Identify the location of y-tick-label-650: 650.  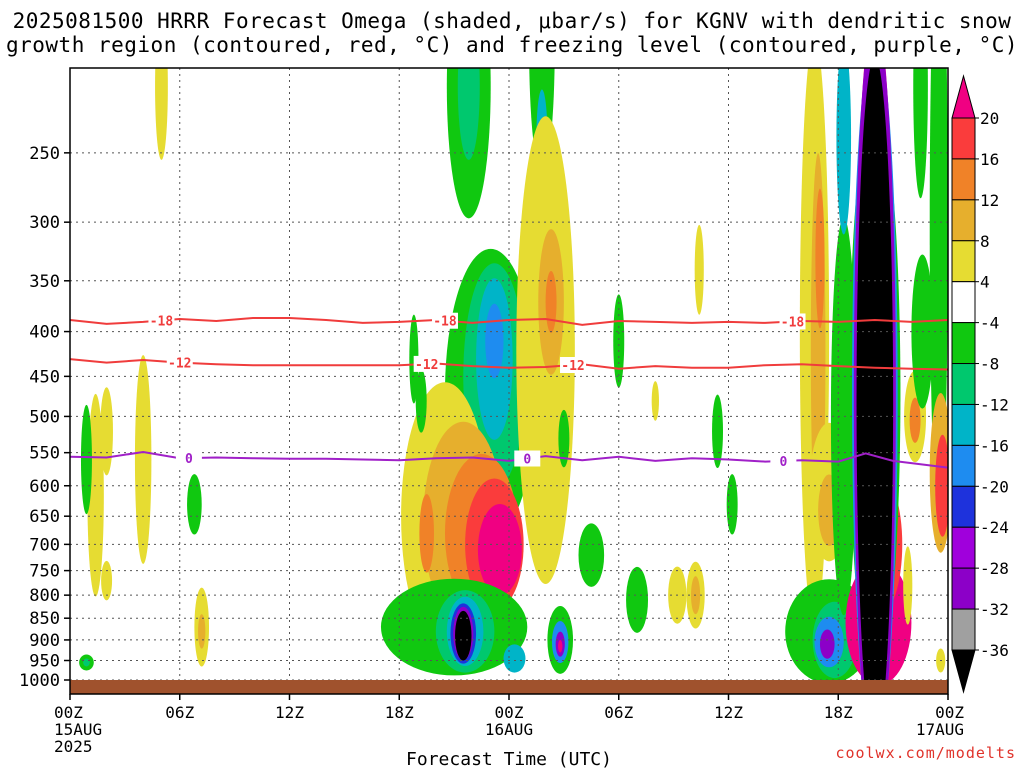
(44, 517).